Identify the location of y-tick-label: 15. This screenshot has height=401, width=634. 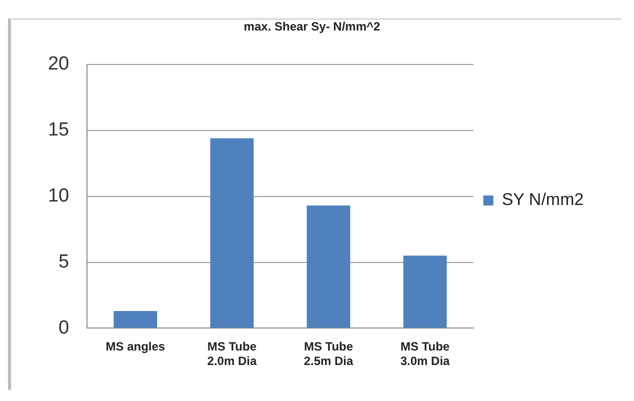
(59, 130).